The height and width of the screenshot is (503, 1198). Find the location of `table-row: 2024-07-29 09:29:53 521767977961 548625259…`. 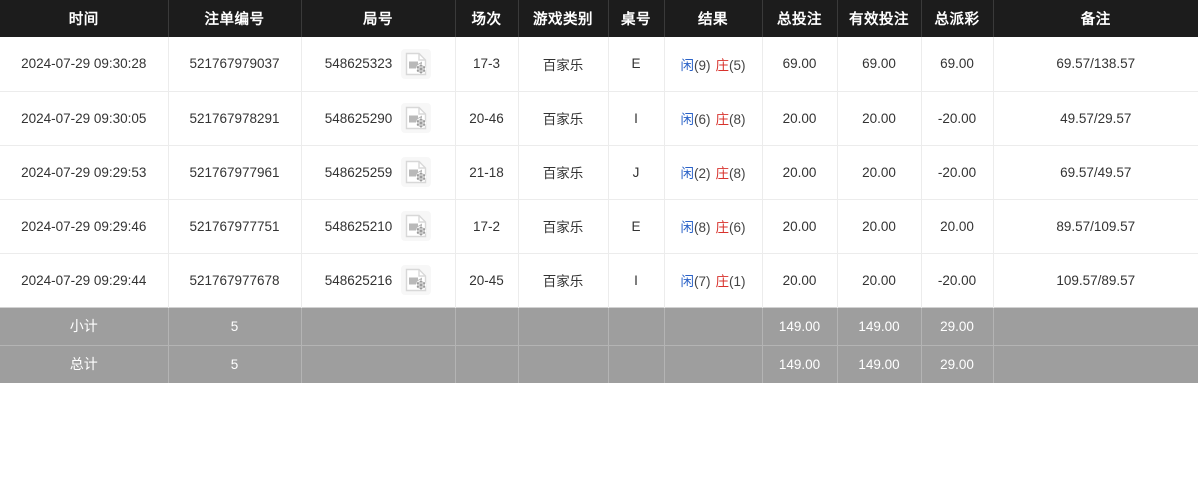

table-row: 2024-07-29 09:29:53 521767977961 548625259… is located at coordinates (599, 171).